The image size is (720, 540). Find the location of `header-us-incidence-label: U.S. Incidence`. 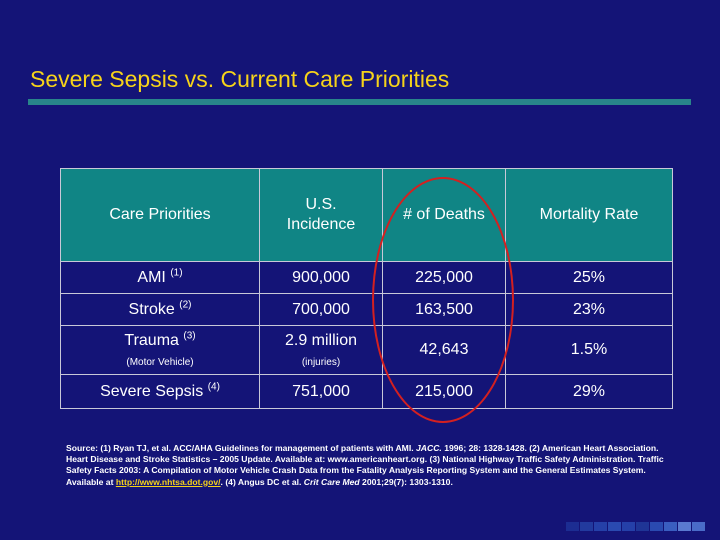

header-us-incidence-label: U.S. Incidence is located at coordinates (321, 214).